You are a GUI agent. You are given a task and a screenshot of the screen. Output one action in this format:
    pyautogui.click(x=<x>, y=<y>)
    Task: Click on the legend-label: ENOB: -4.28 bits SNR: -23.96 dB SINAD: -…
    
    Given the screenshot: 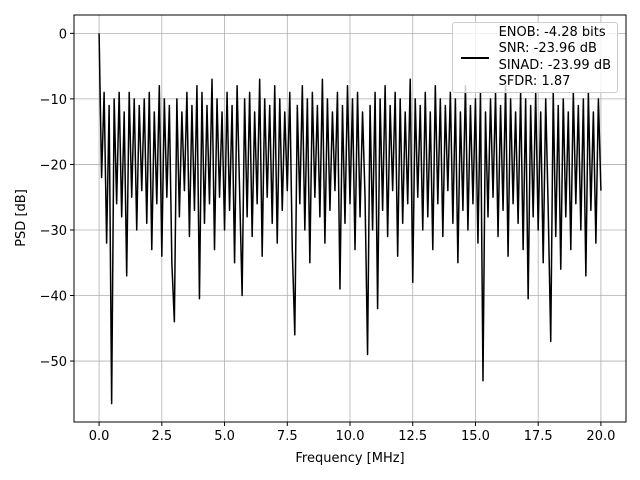 What is the action you would take?
    pyautogui.click(x=554, y=57)
    